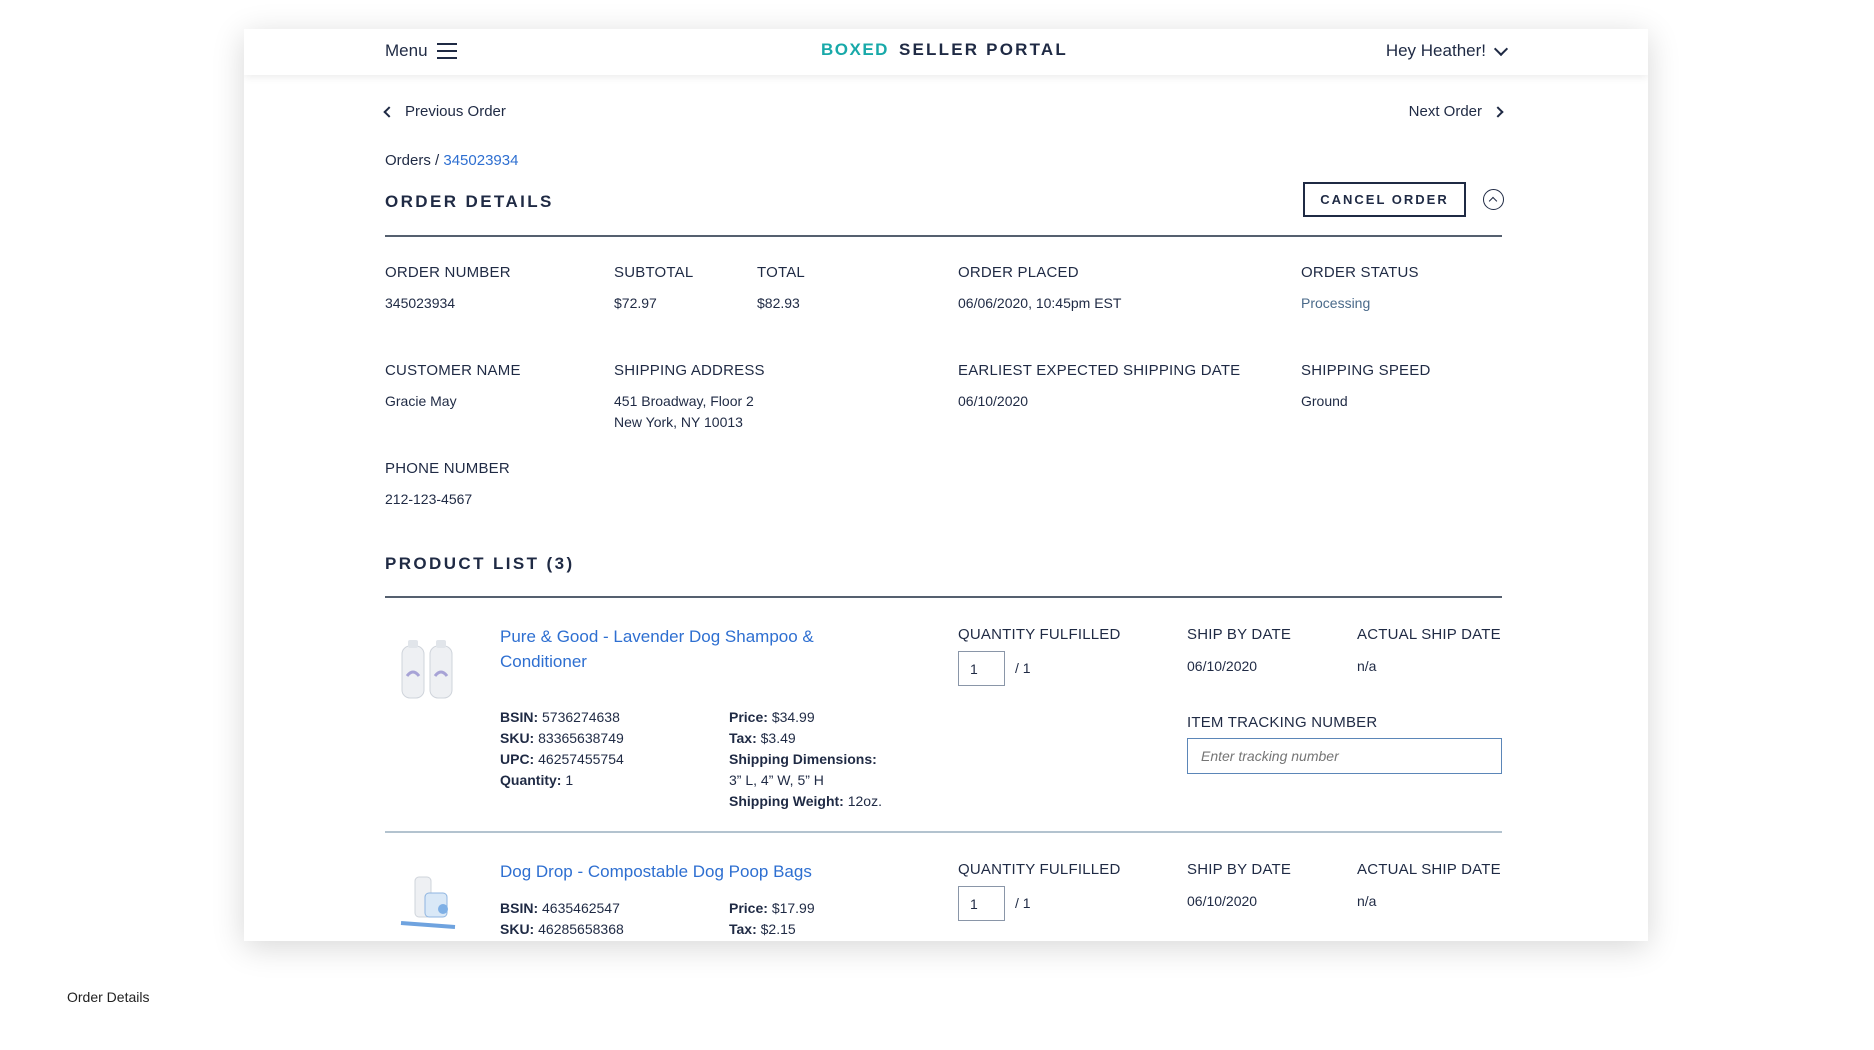 The height and width of the screenshot is (1050, 1874). I want to click on next-order-link: Next Order, so click(1456, 111).